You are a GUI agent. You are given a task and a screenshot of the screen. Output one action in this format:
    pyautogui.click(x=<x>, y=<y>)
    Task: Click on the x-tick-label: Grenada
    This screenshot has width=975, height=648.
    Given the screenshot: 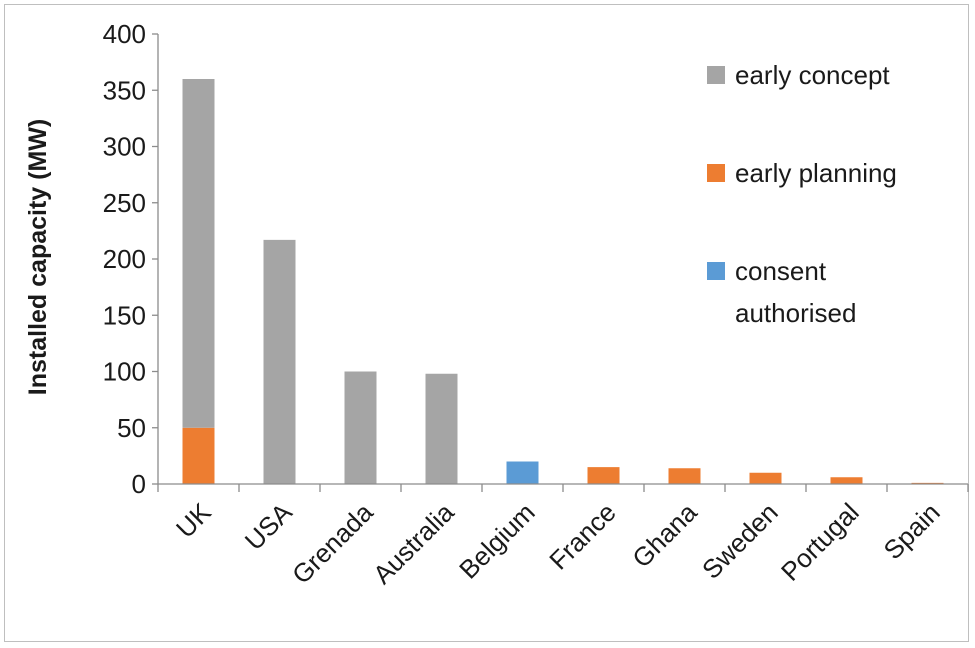 What is the action you would take?
    pyautogui.click(x=332, y=543)
    